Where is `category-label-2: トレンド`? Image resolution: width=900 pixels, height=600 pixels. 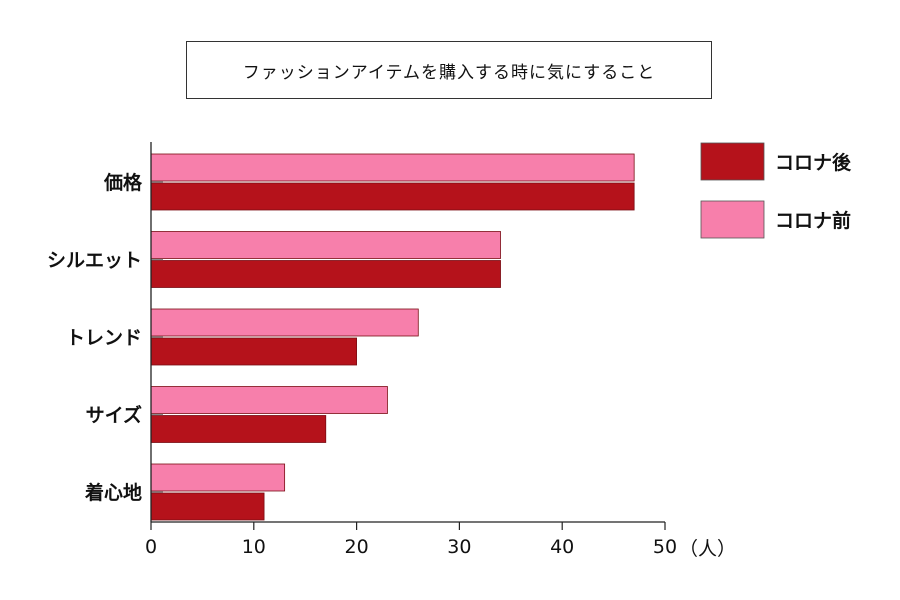 category-label-2: トレンド is located at coordinates (104, 338).